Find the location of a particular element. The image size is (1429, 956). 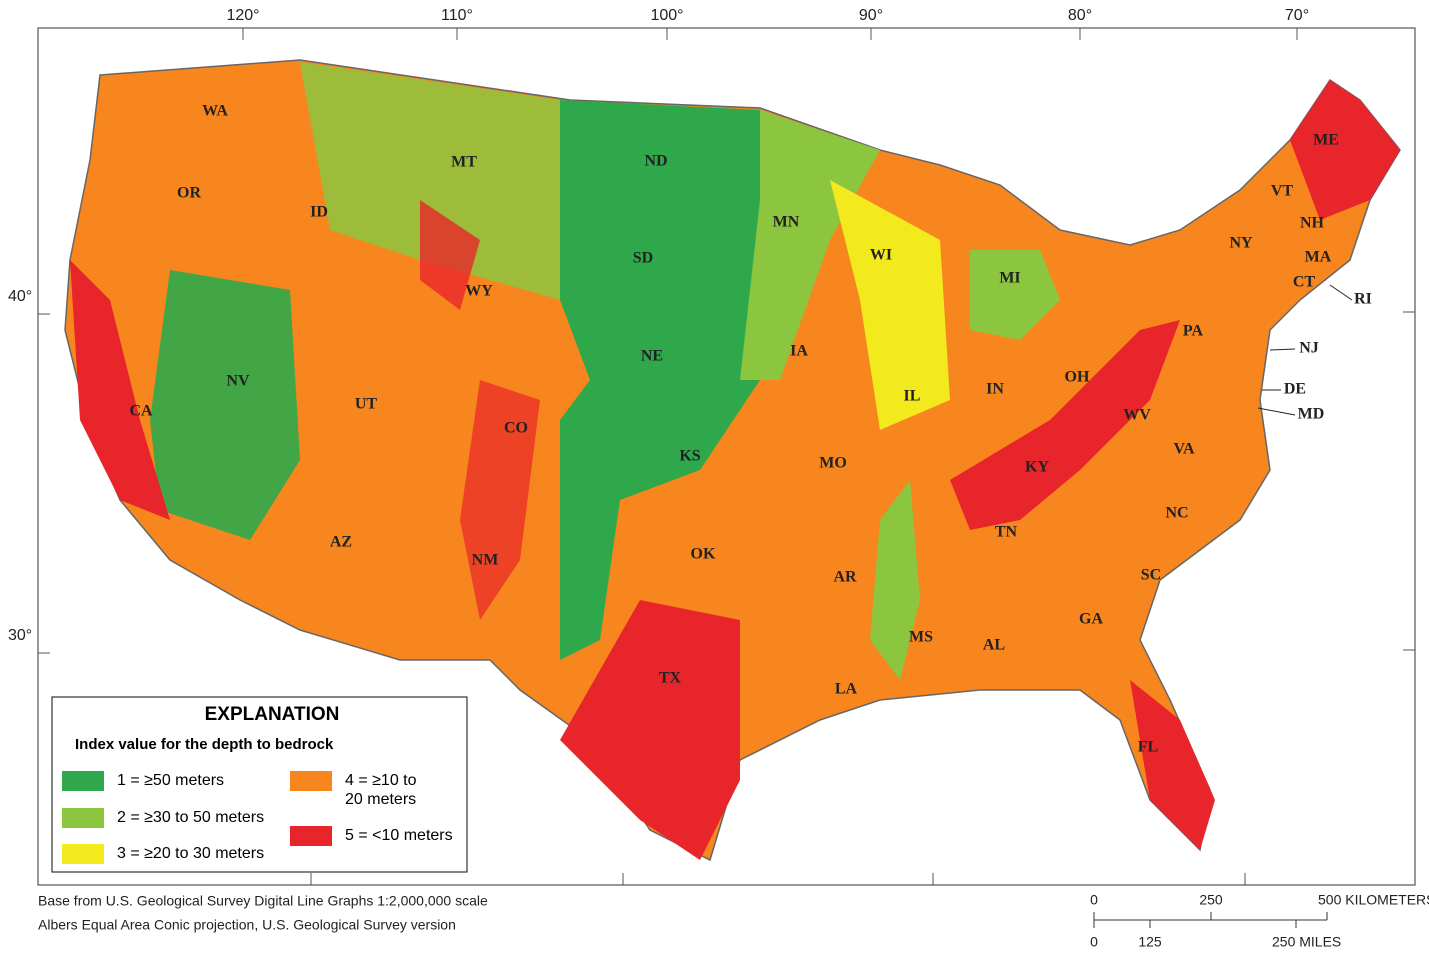

state-label: VT is located at coordinates (1282, 191).